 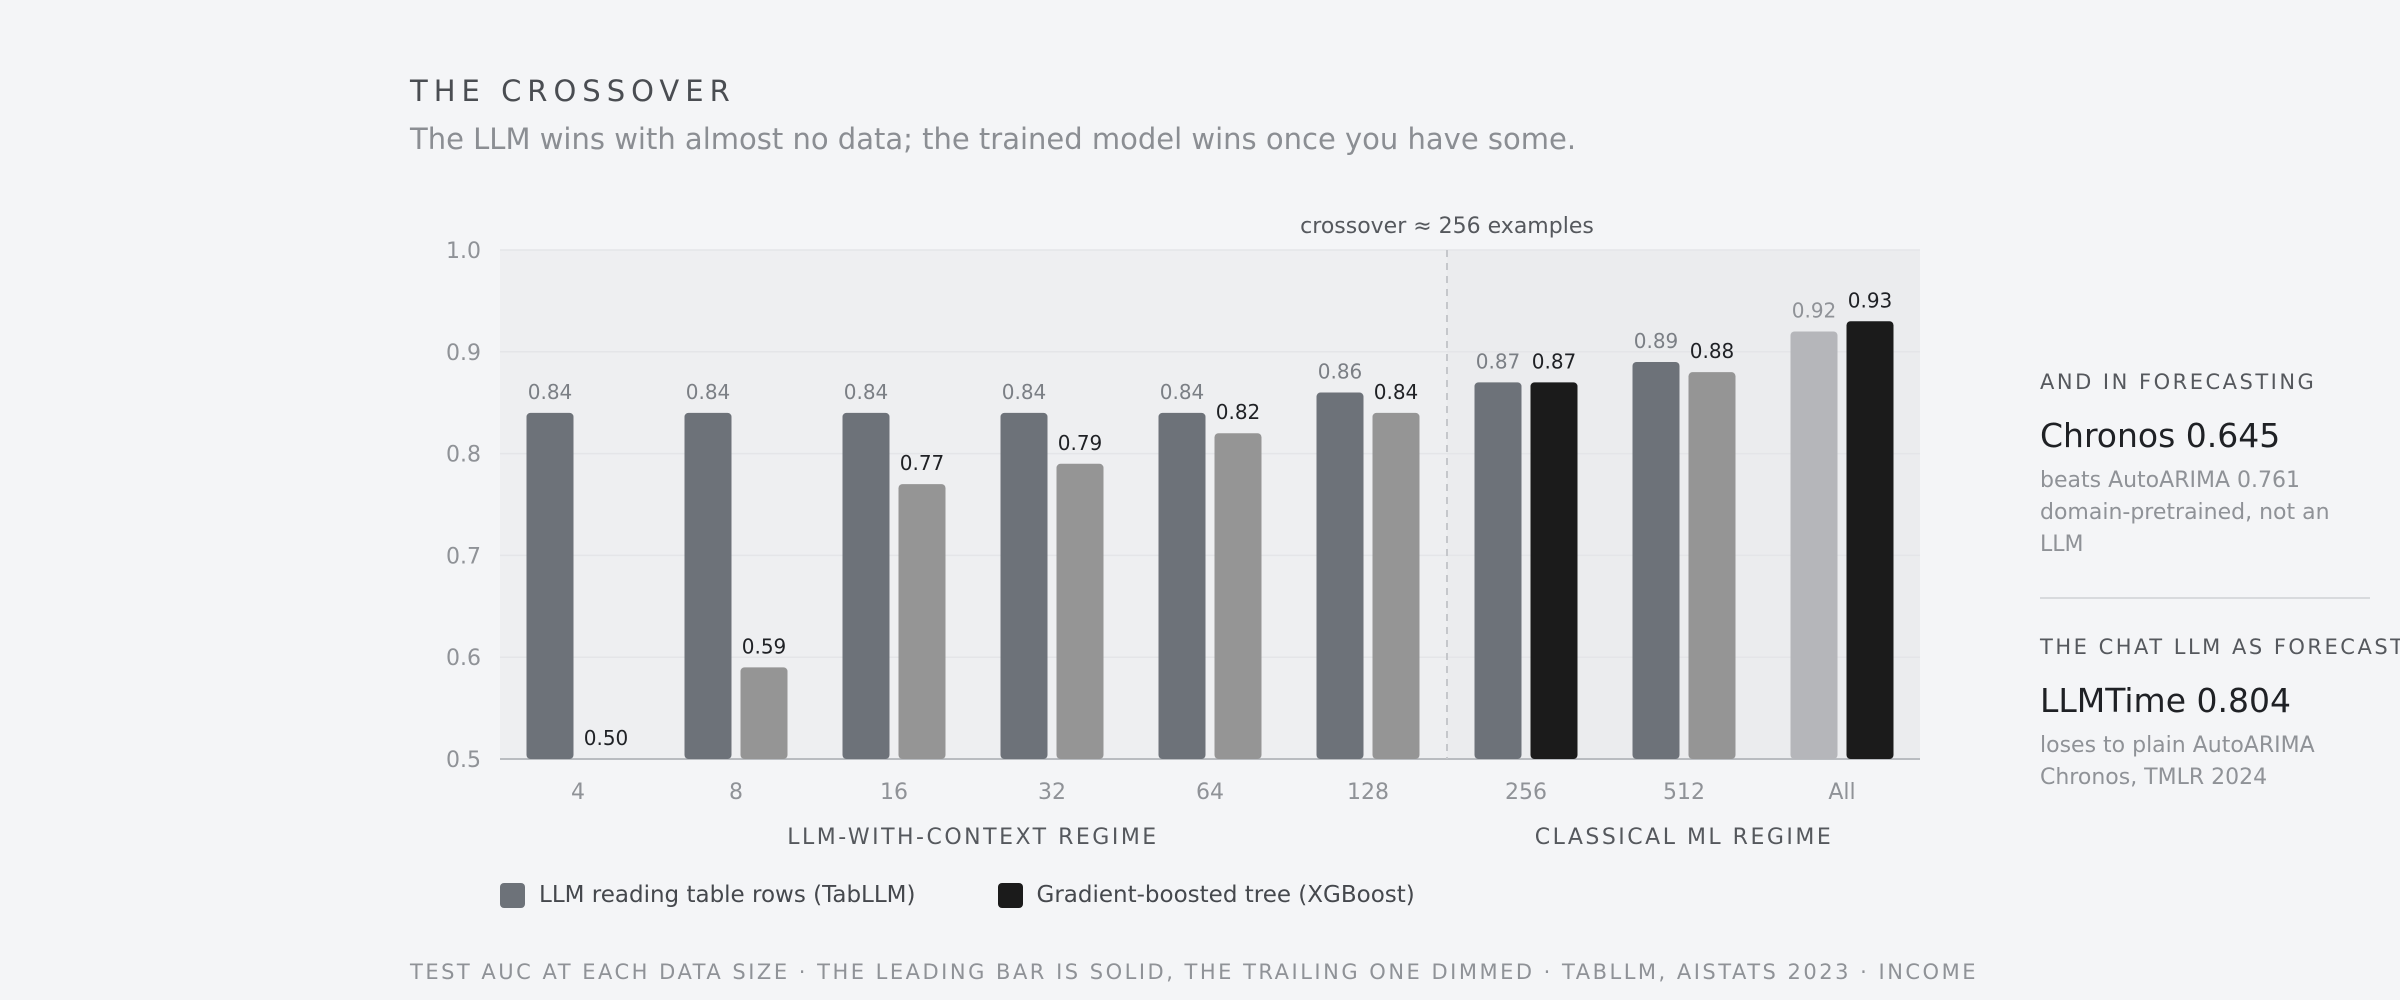 I want to click on region-label-ml: CLASSICAL ML REGIME, so click(x=1684, y=837).